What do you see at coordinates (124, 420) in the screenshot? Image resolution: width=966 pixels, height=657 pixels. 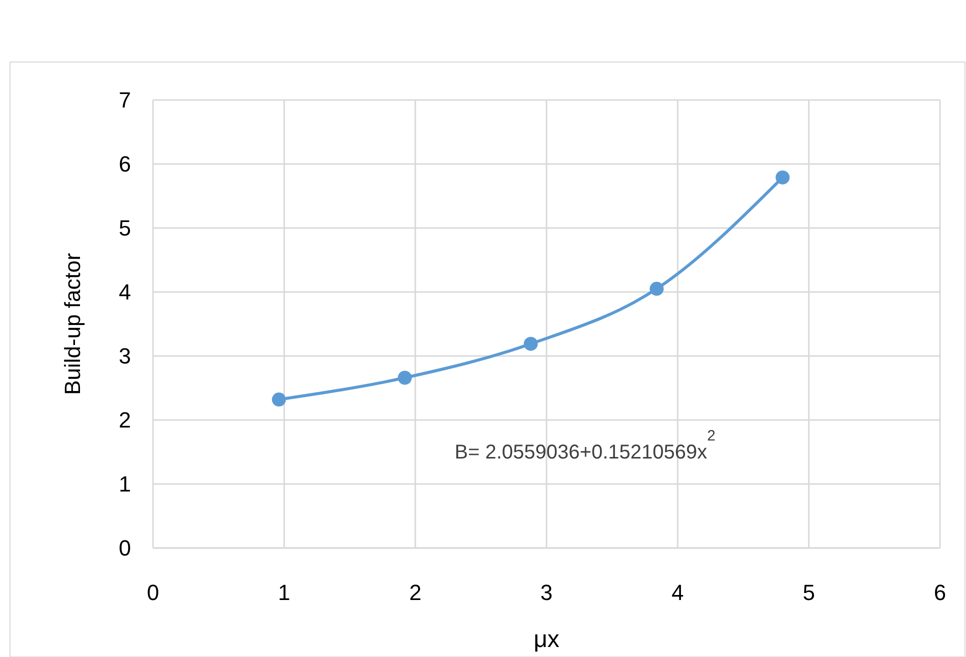 I see `y-tick-label: 2` at bounding box center [124, 420].